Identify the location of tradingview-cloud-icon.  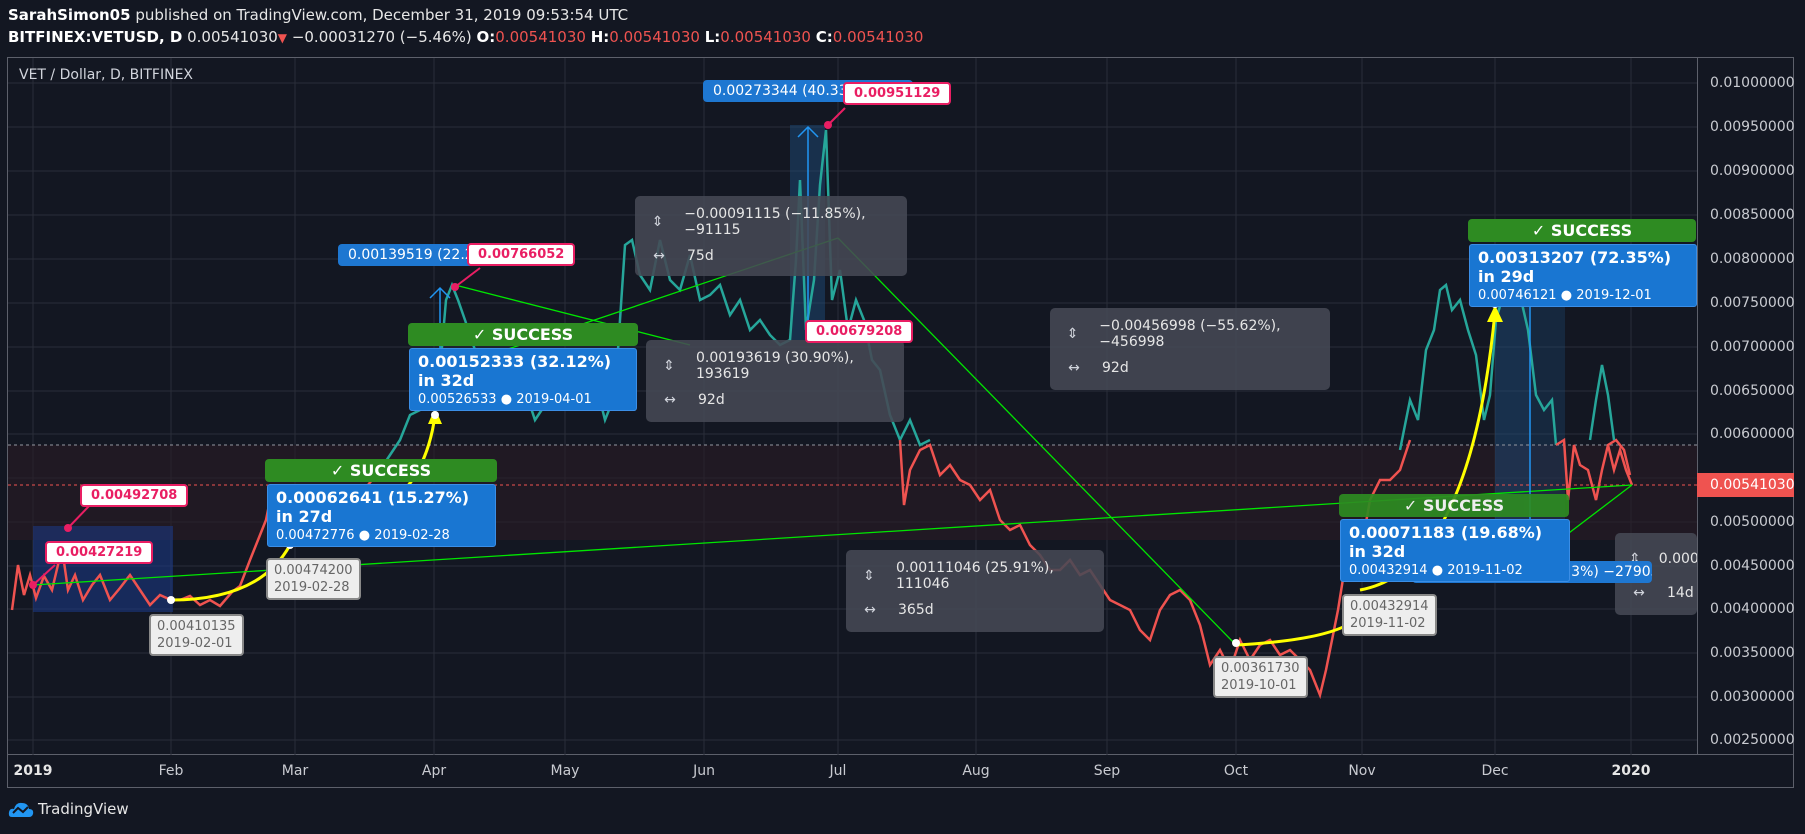
(21, 809).